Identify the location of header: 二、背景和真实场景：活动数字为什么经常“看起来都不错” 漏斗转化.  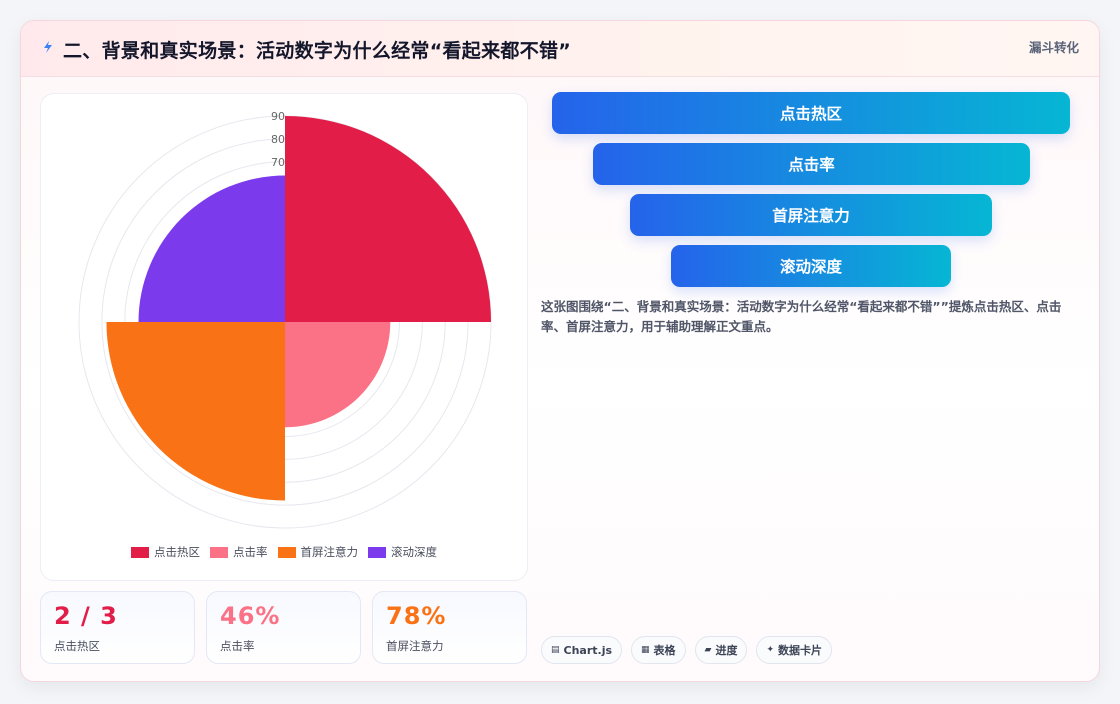
(560, 49).